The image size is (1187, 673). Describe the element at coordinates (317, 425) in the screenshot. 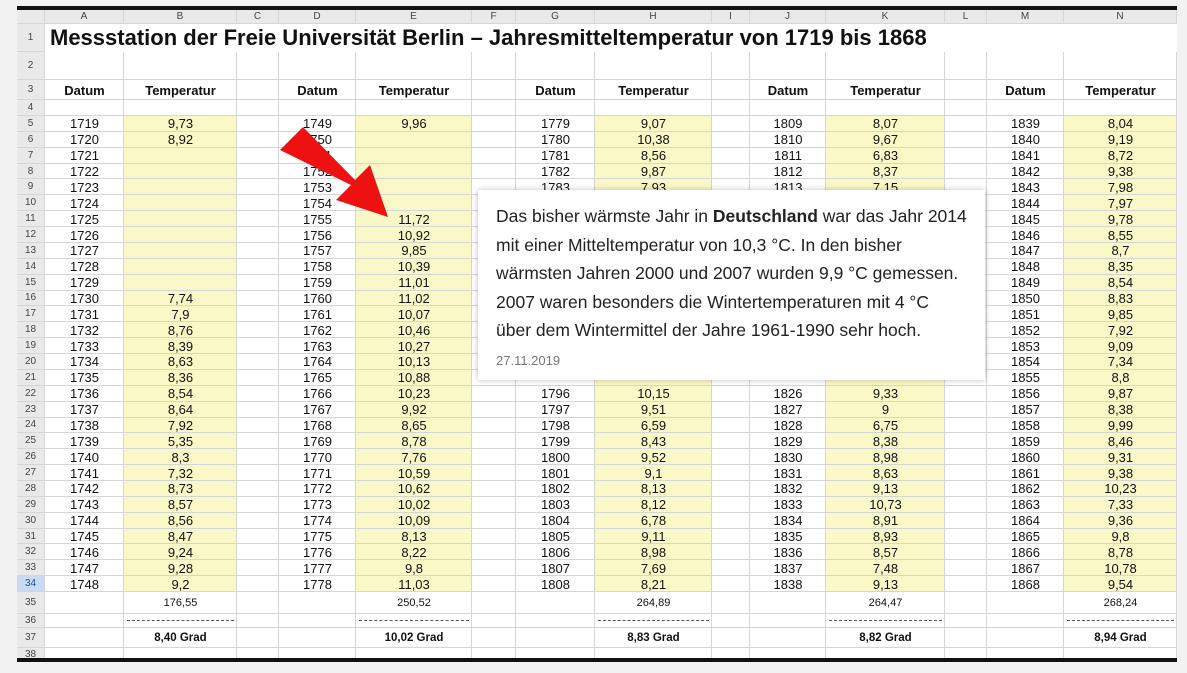

I see `year-cell: 1768` at that location.